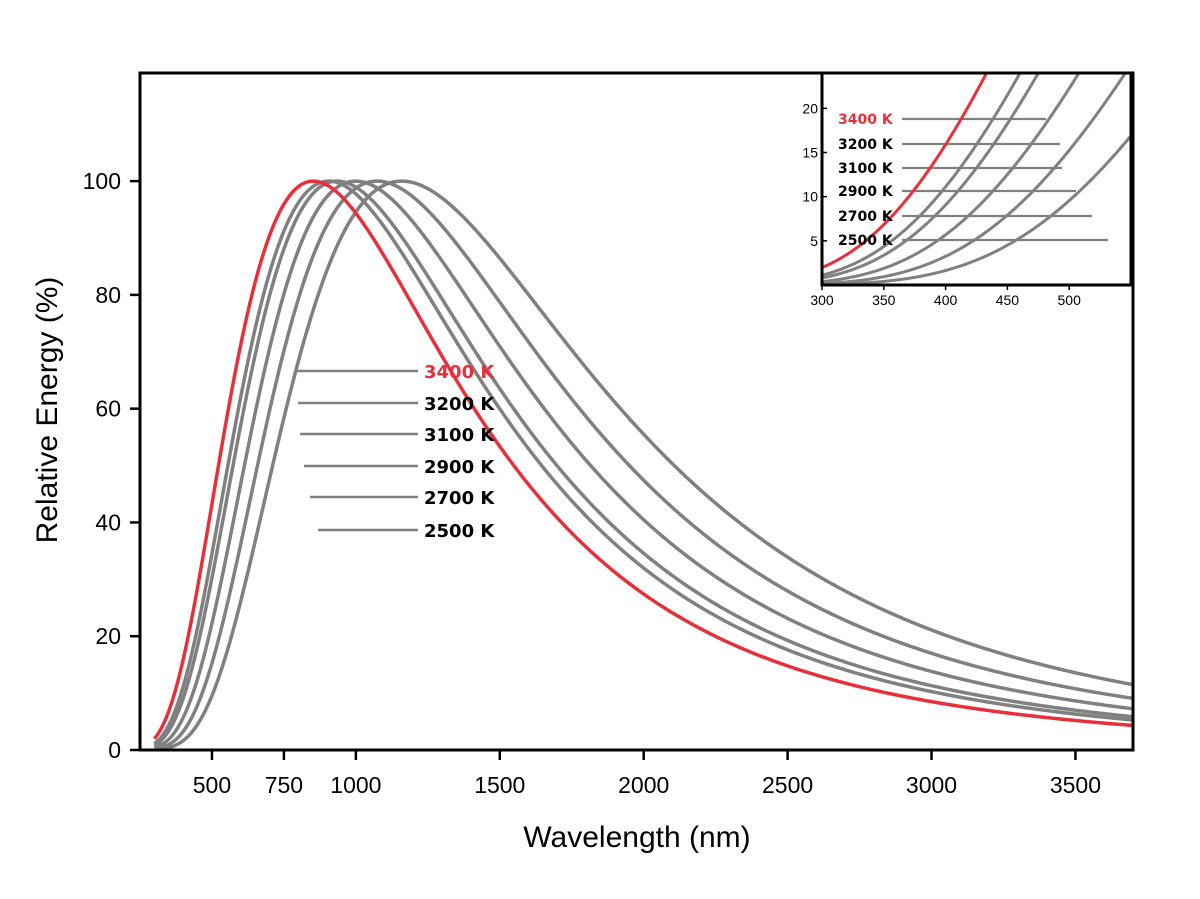  Describe the element at coordinates (108, 409) in the screenshot. I see `y-tick-label: 60` at that location.